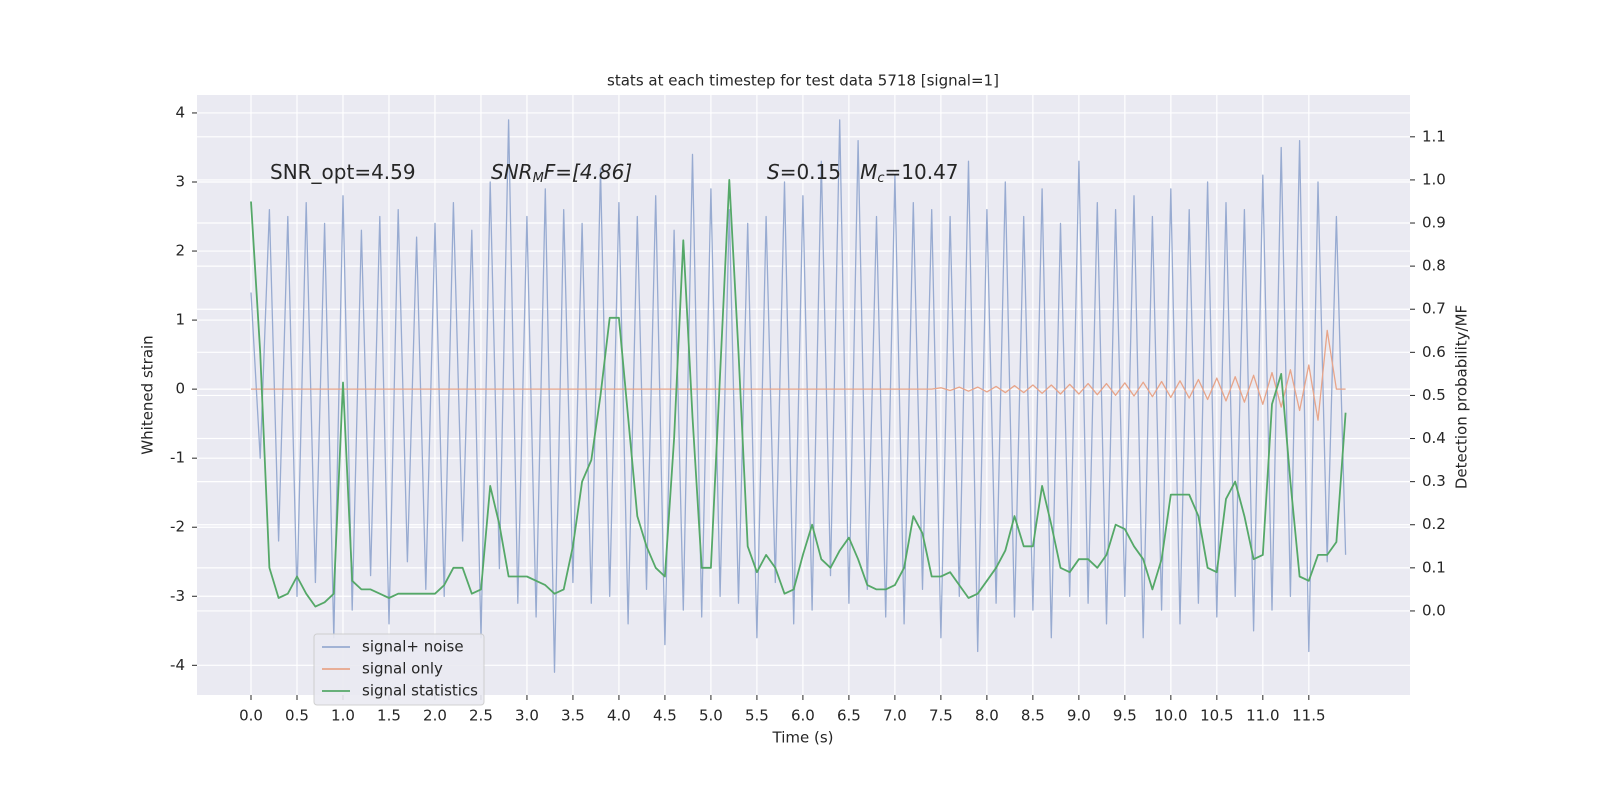  What do you see at coordinates (389, 716) in the screenshot?
I see `x-tick-label: 1.5` at bounding box center [389, 716].